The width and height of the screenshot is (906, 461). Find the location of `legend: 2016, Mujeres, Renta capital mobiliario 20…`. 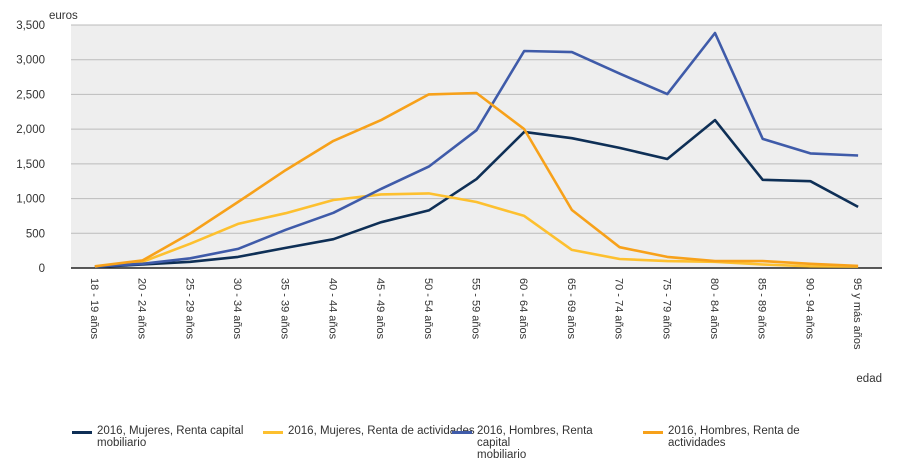

legend: 2016, Mujeres, Renta capital mobiliario 20… is located at coordinates (472, 443).